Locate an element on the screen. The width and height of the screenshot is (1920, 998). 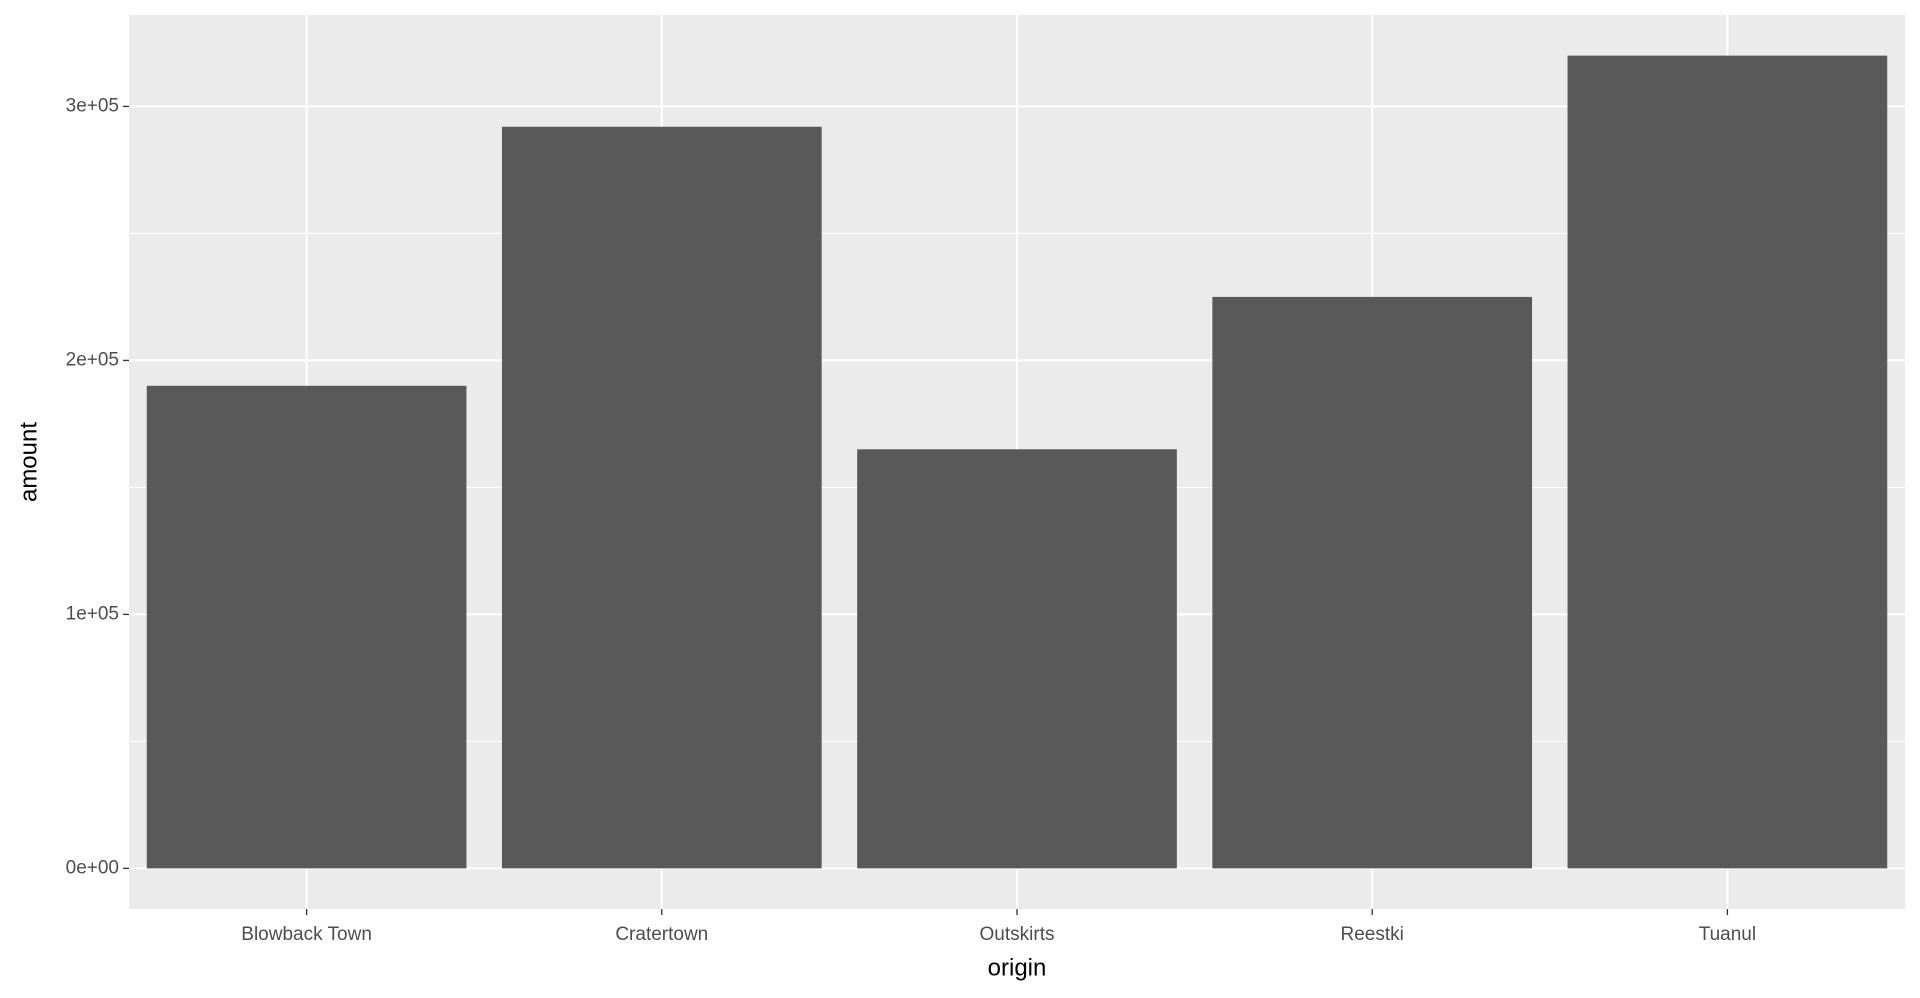
x-tick-label: Blowback Town is located at coordinates (306, 934).